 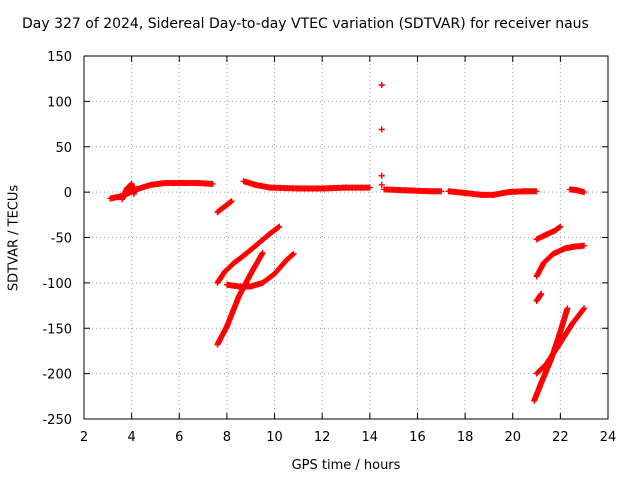 I want to click on y-tick-label: -50, so click(x=61, y=239).